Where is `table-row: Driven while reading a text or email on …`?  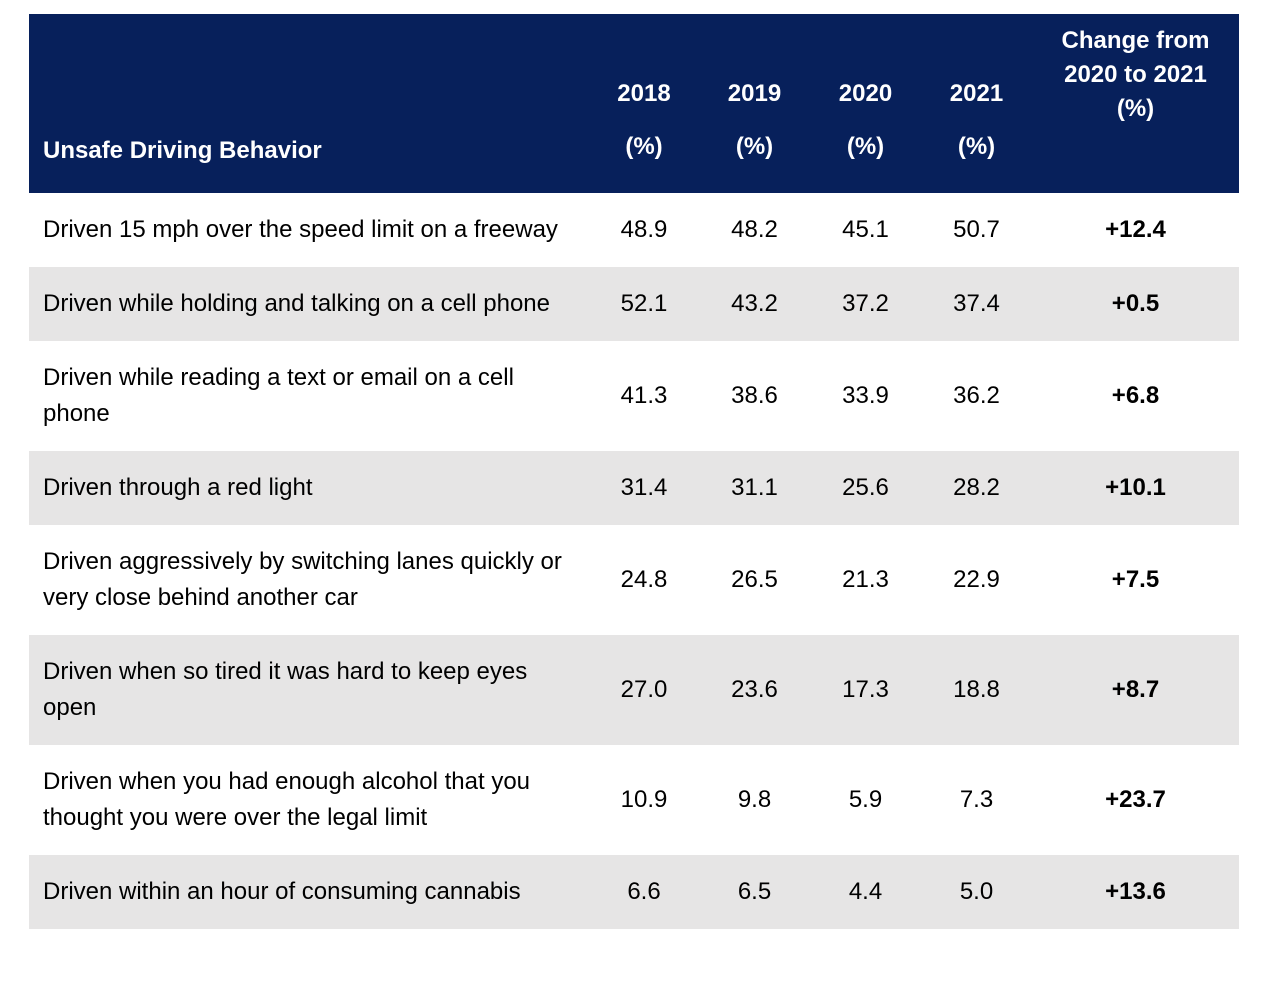
table-row: Driven while reading a text or email on … is located at coordinates (634, 396).